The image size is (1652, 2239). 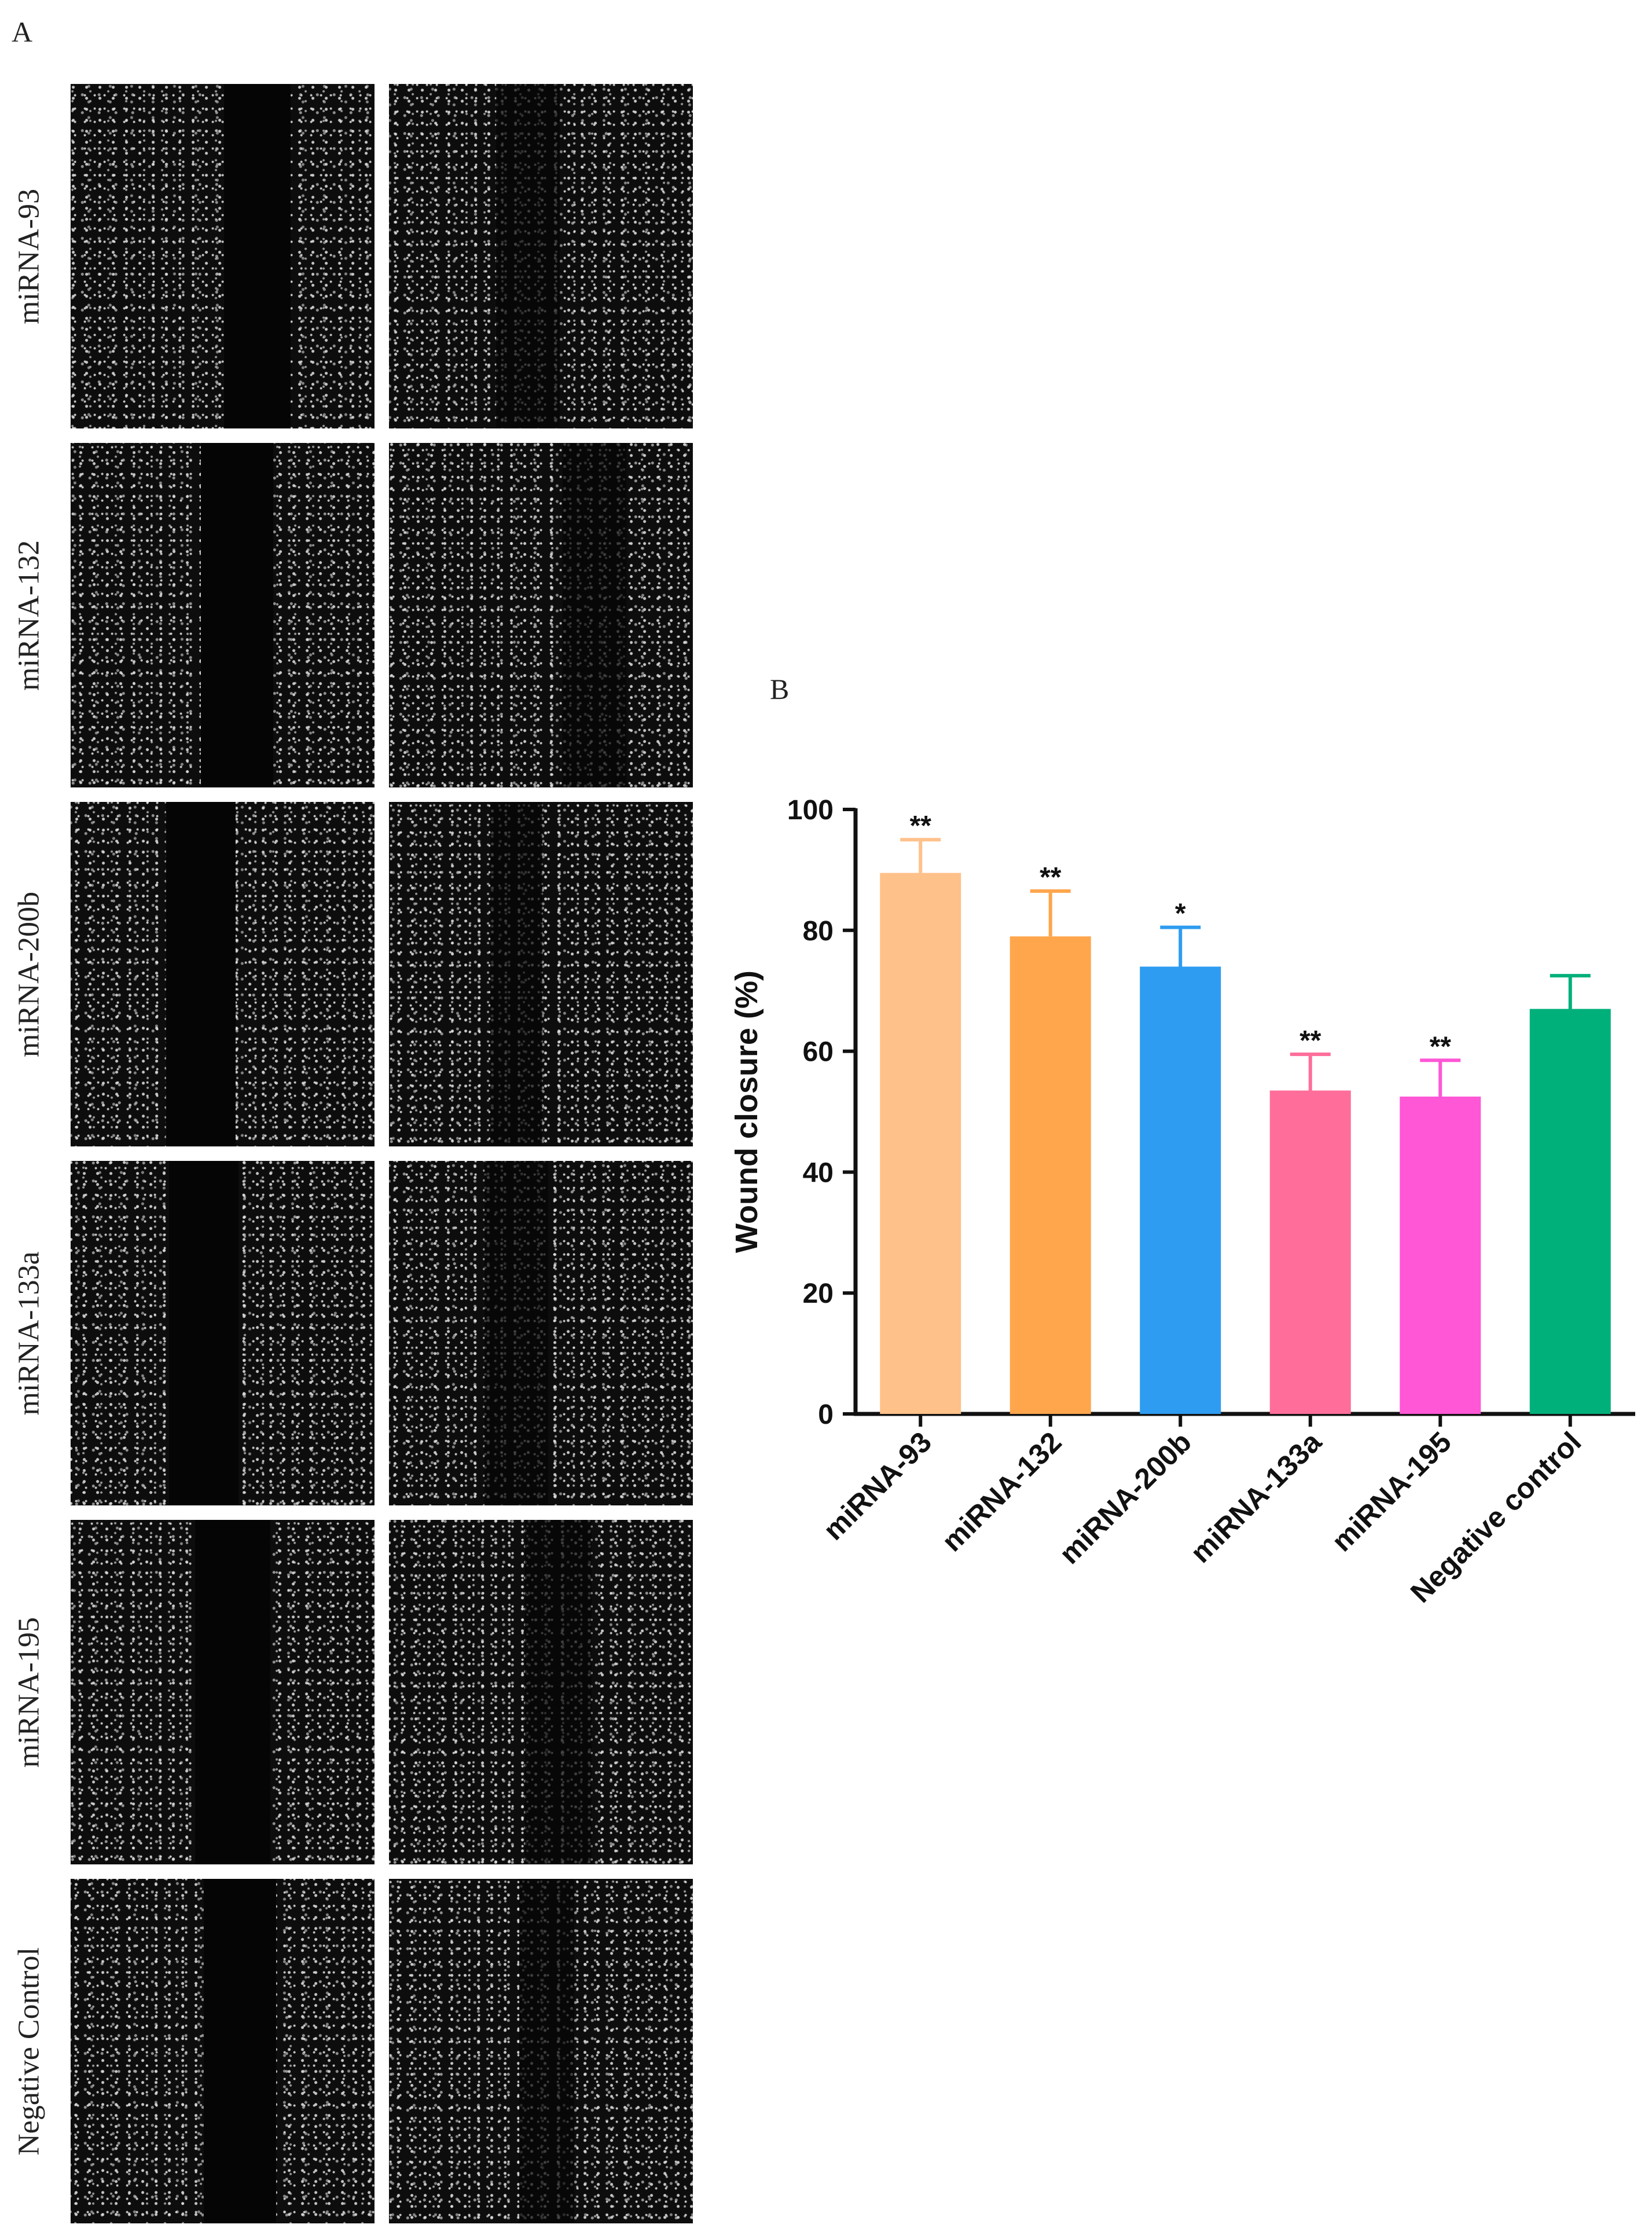 I want to click on y-tick-label: 80, so click(x=818, y=931).